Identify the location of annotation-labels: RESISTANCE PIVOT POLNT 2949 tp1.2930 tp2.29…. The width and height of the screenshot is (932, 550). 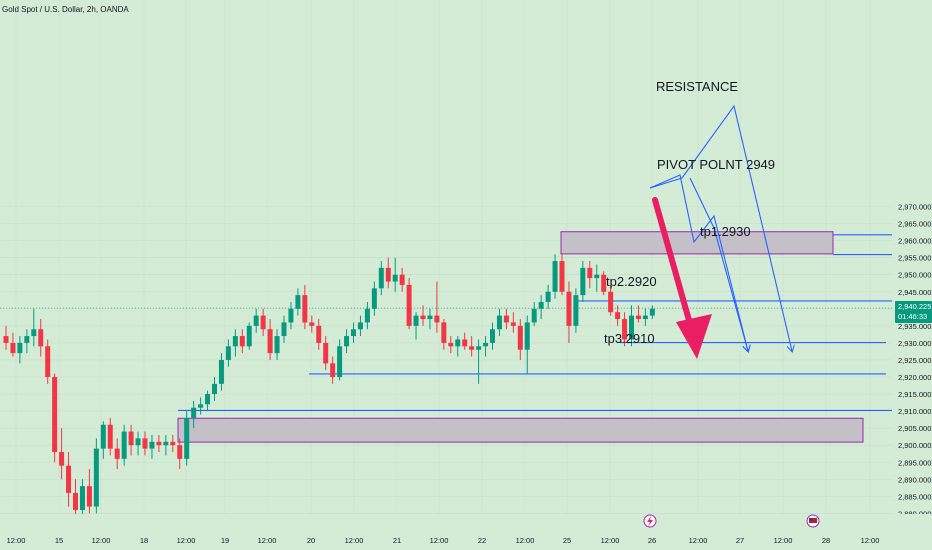
(689, 212).